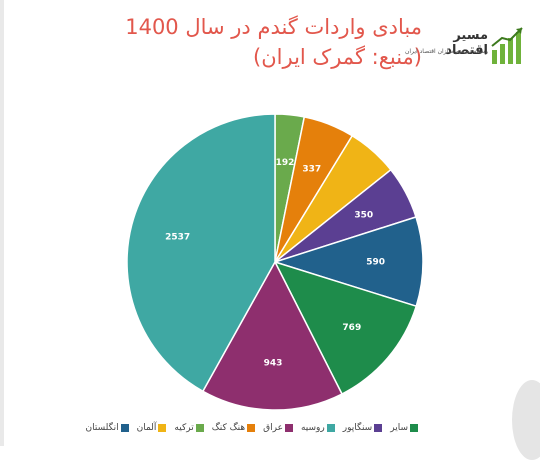 Image resolution: width=540 pixels, height=460 pixels. Describe the element at coordinates (183, 428) in the screenshot. I see `legend-label: ترکیه` at that location.